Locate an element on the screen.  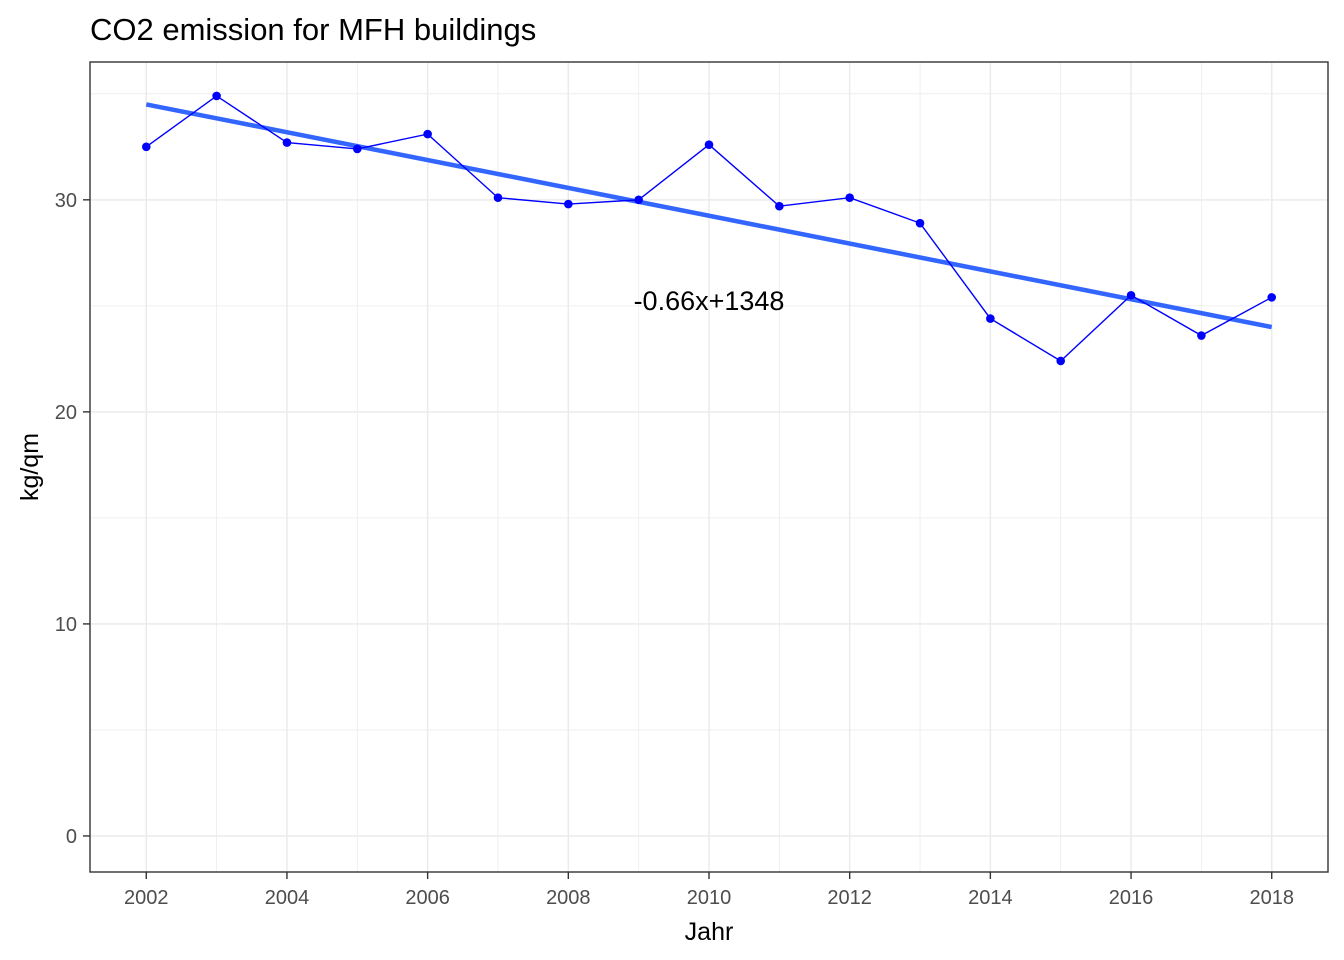
x-tick-label: 2002 is located at coordinates (146, 898).